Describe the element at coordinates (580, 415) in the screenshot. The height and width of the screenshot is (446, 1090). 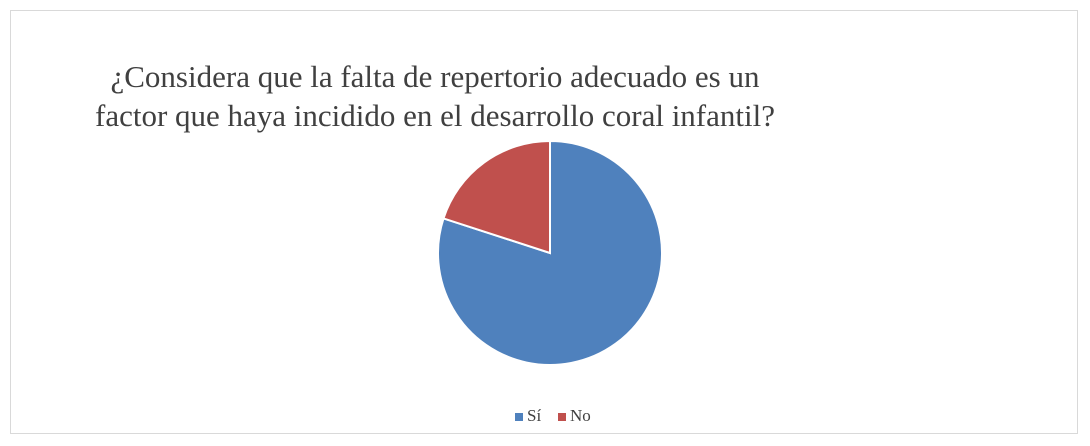
I see `legend-label: No` at that location.